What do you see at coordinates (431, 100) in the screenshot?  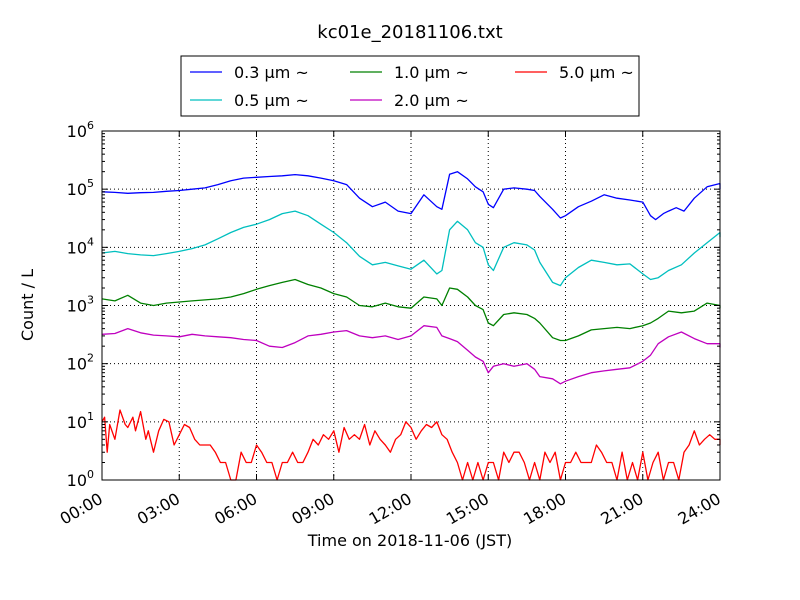 I see `legend-label-4: 2.0 μm ~` at bounding box center [431, 100].